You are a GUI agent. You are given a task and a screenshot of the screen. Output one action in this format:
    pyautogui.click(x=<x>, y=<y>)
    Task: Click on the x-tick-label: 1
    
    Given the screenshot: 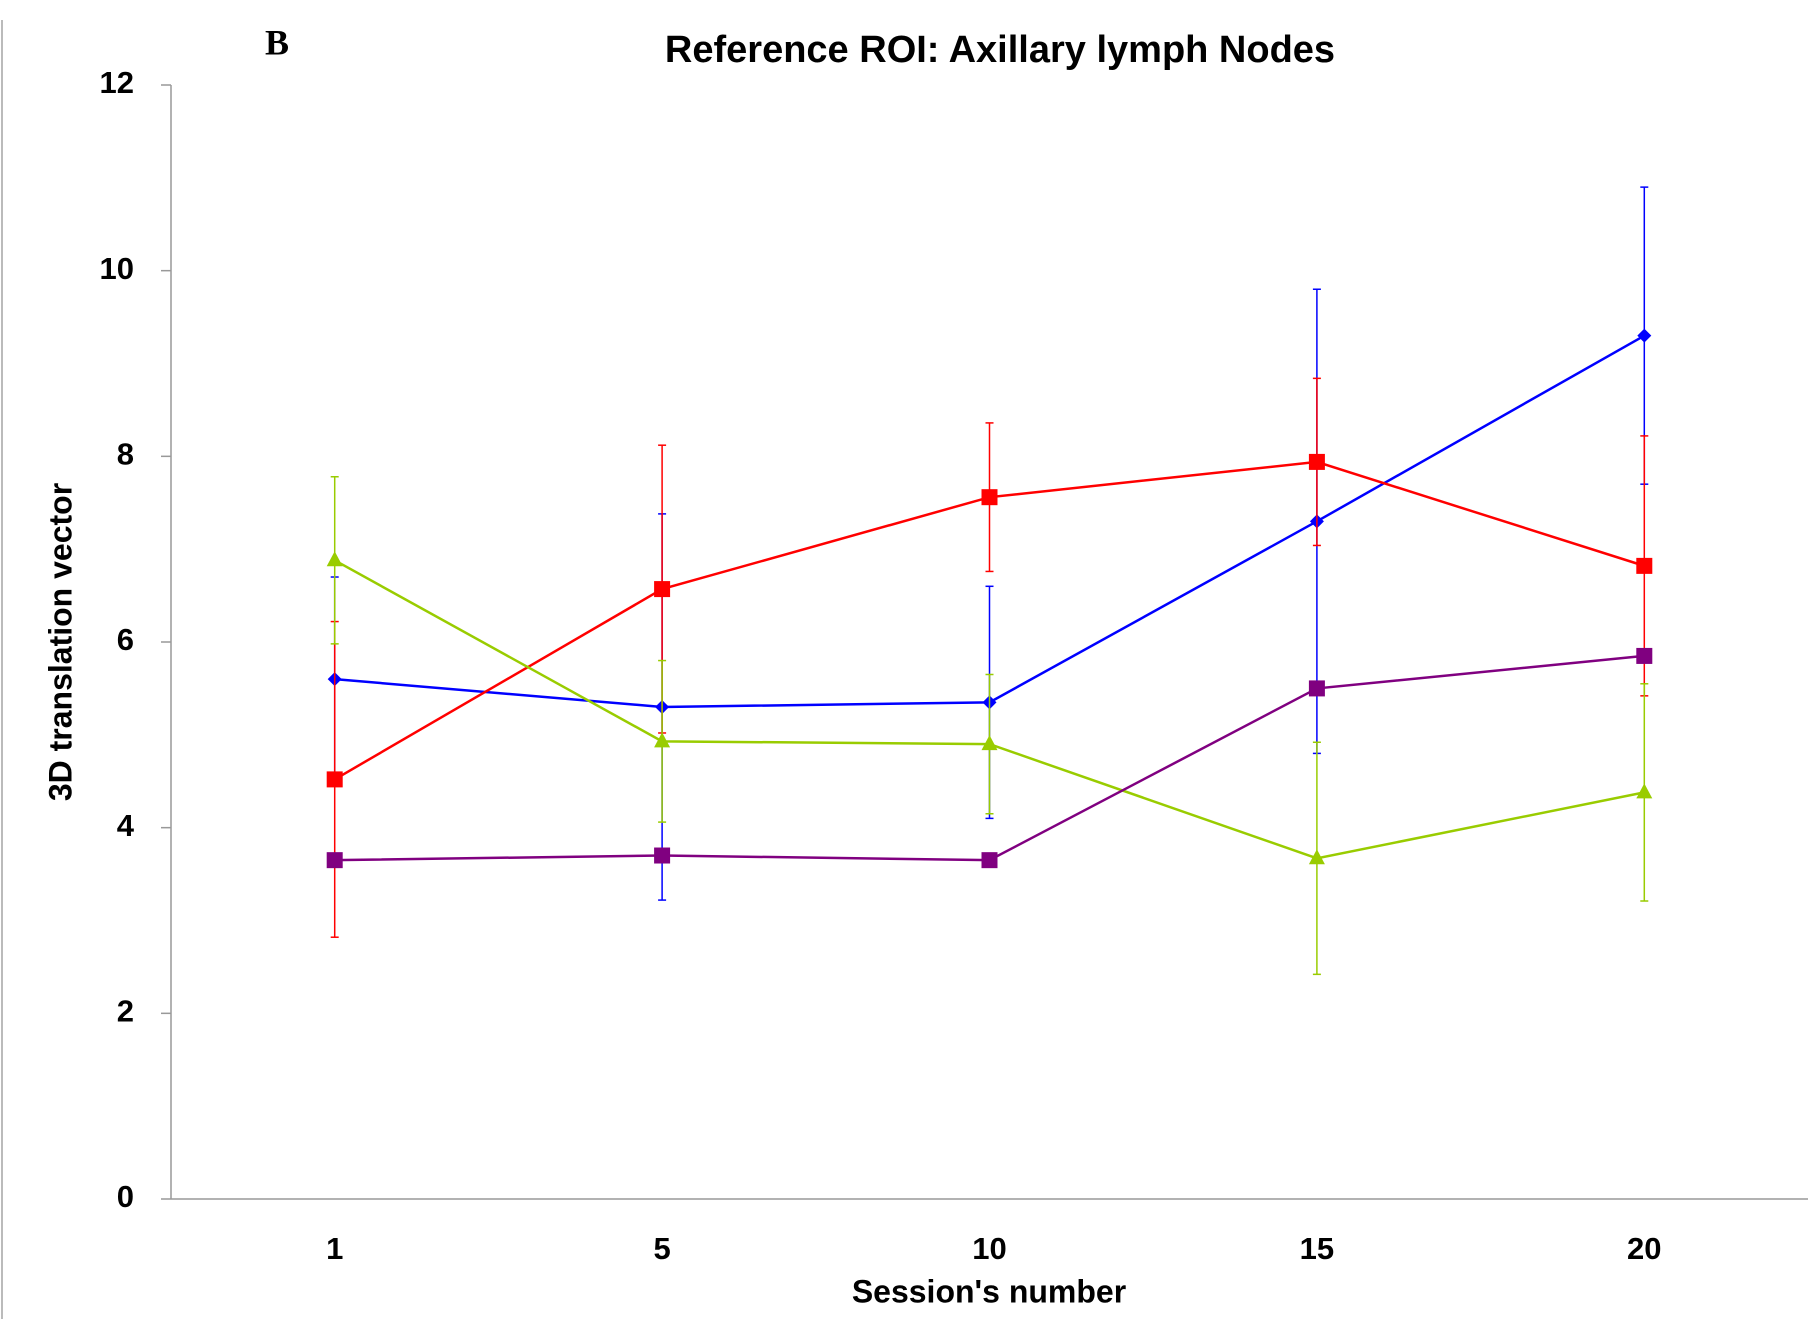 What is the action you would take?
    pyautogui.click(x=334, y=1248)
    